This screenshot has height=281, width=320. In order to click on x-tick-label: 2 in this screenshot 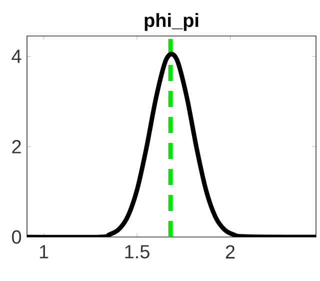, I will do `click(230, 251)`.